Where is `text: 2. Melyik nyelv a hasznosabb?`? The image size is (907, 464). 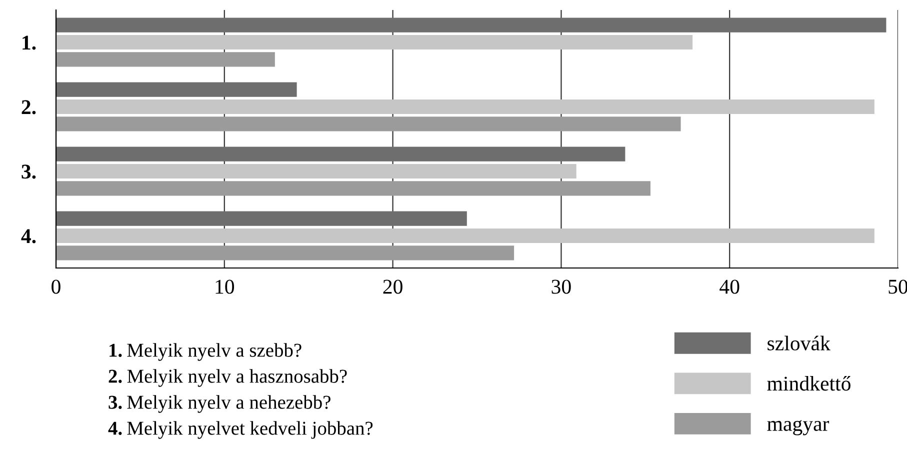
text: 2. Melyik nyelv a hasznosabb? is located at coordinates (227, 378).